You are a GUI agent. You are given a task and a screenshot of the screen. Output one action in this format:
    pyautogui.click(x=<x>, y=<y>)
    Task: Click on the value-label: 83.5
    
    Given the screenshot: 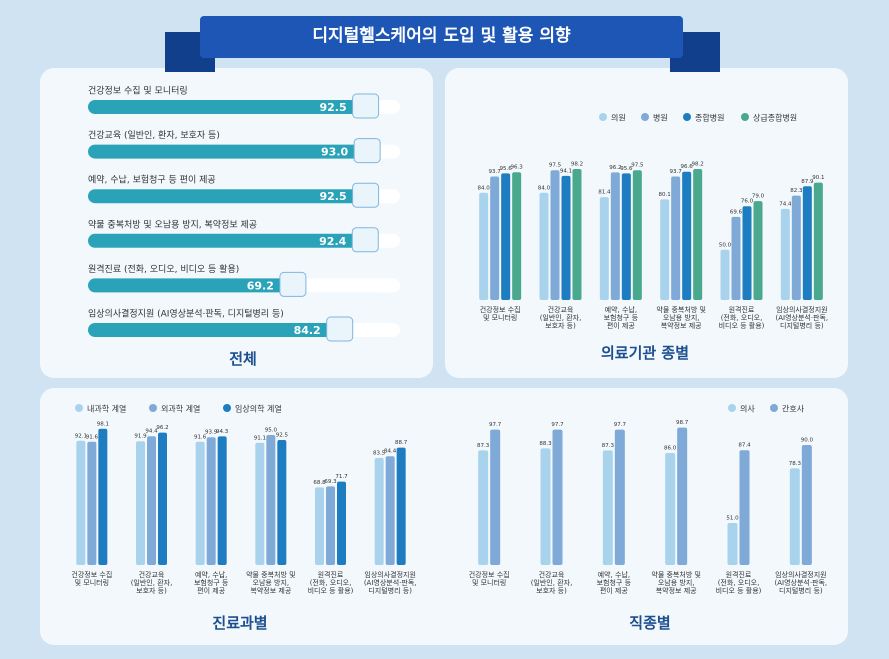 What is the action you would take?
    pyautogui.click(x=379, y=454)
    